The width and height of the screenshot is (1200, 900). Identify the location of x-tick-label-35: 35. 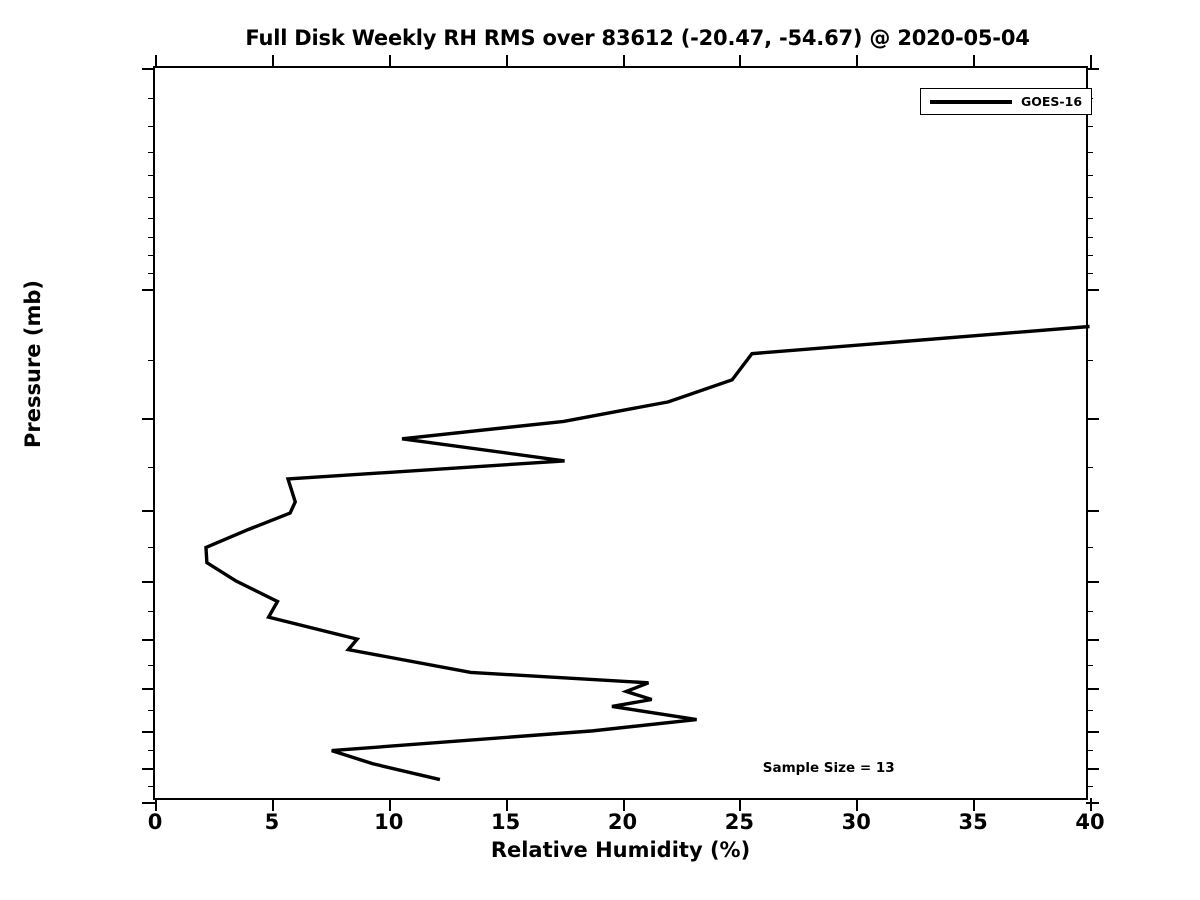
(973, 822).